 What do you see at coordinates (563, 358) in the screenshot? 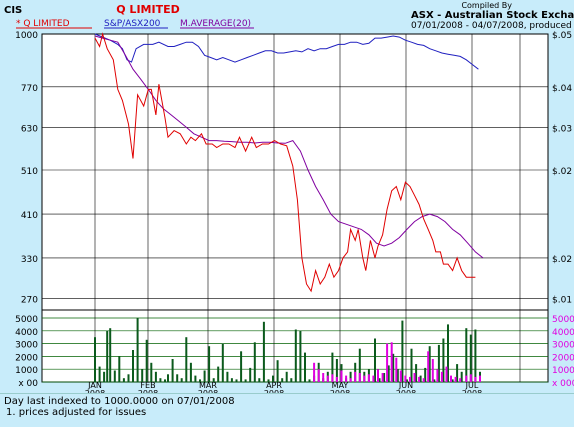
I see `volume-right-tick-label: 2000` at bounding box center [563, 358].